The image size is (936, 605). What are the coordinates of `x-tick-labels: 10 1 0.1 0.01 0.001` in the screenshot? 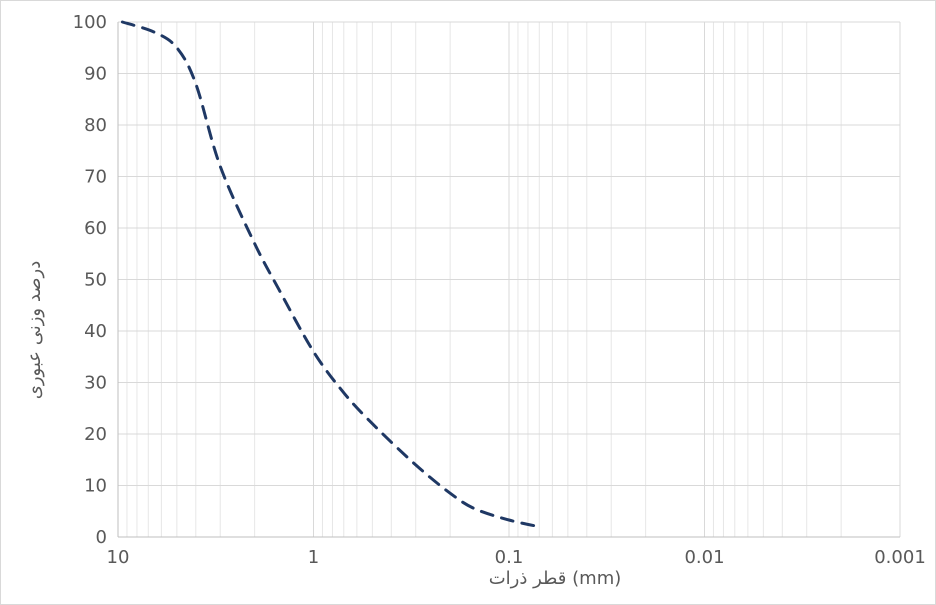 It's located at (516, 557).